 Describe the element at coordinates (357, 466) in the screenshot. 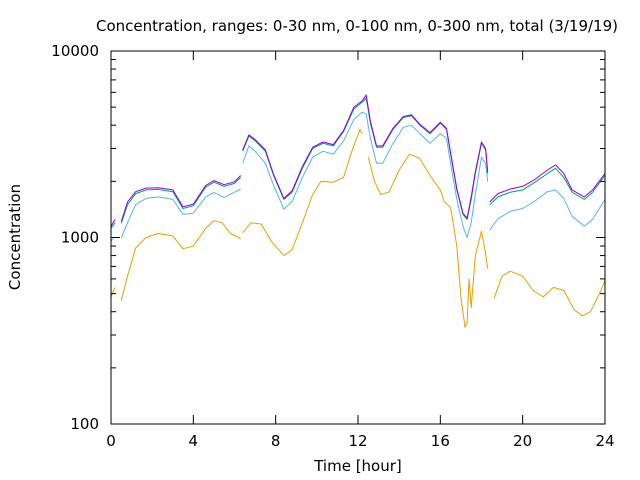

I see `x-axis-title: Time [hour]` at that location.